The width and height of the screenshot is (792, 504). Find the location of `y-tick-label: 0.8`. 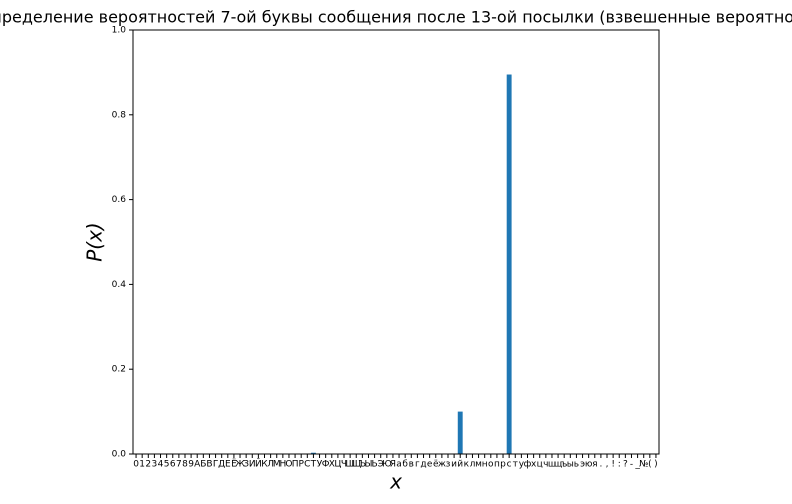

y-tick-label: 0.8 is located at coordinates (119, 115).